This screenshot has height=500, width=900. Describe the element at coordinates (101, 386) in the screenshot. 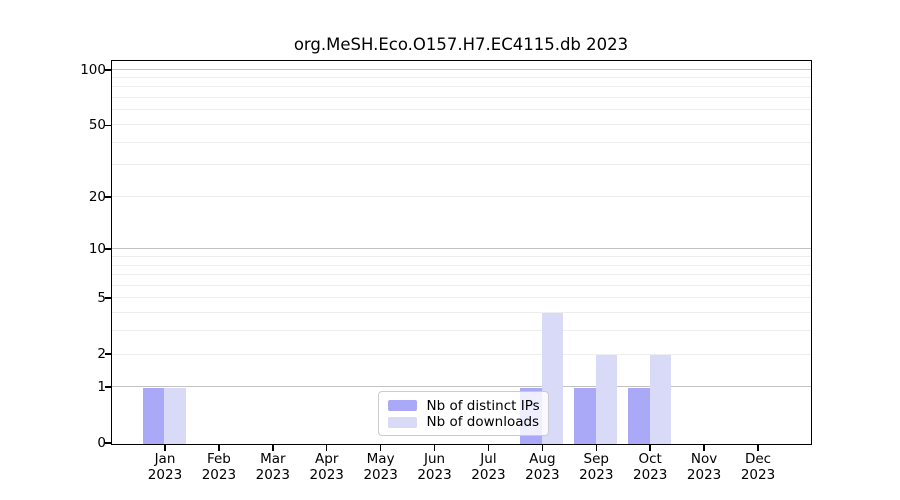

I see `y-tick-label: 1` at that location.